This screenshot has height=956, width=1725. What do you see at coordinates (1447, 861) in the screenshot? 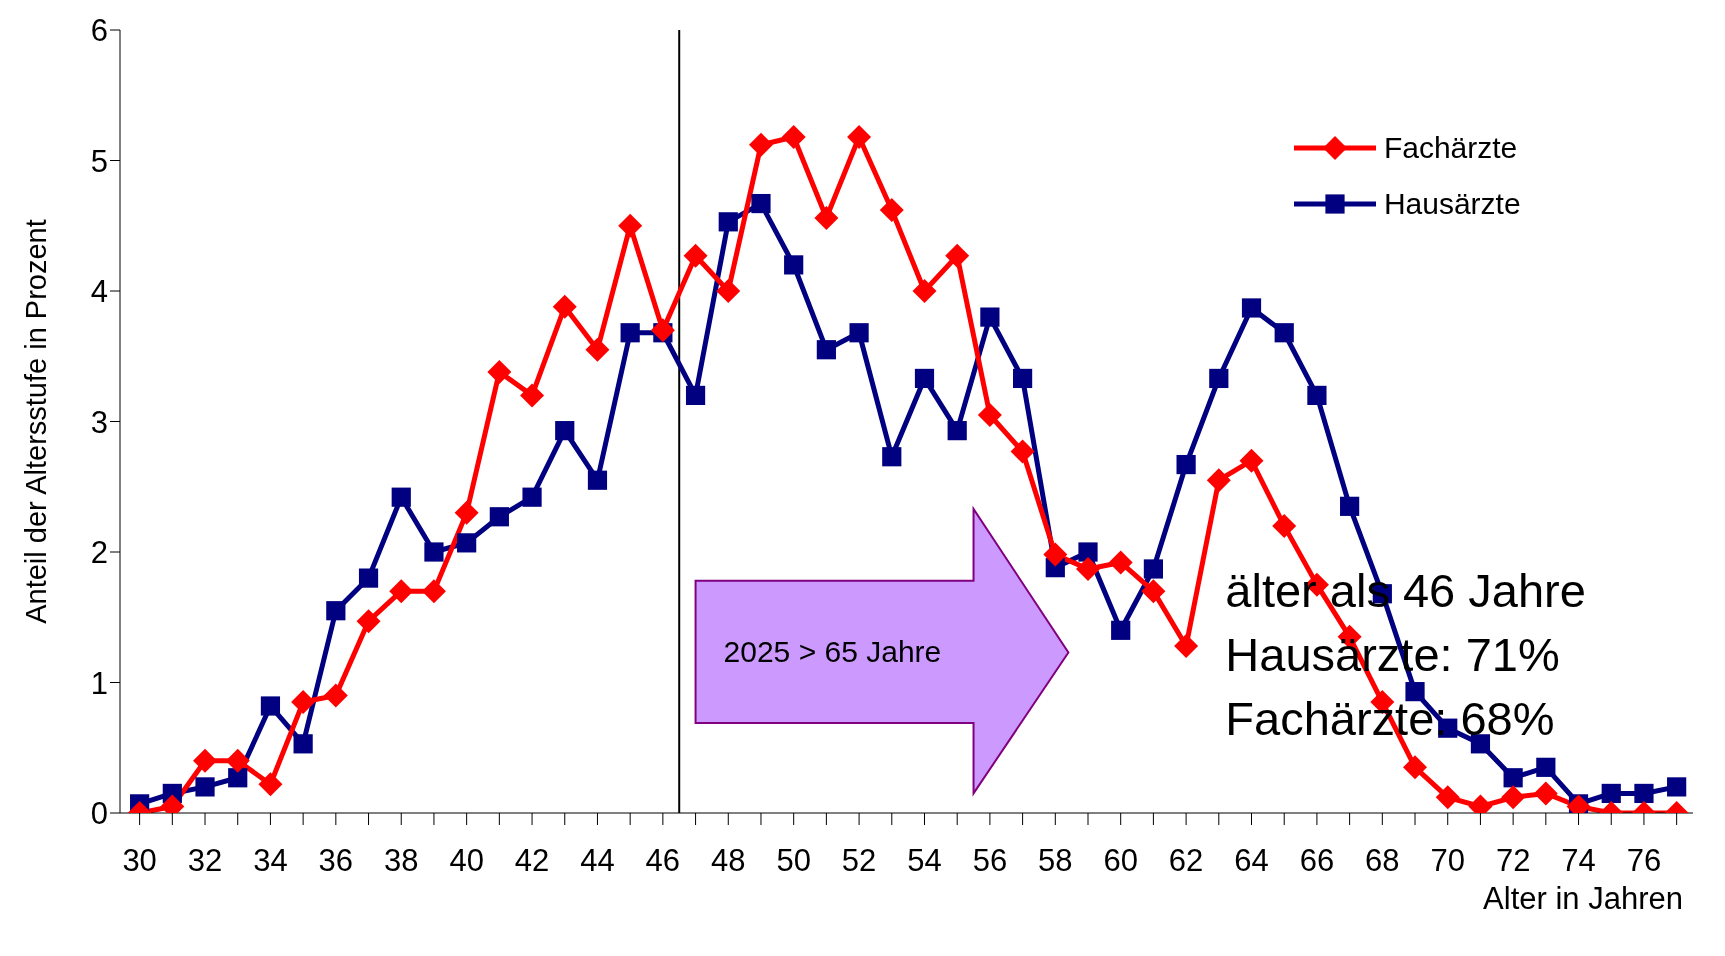
I see `x-tick-label: 70` at bounding box center [1447, 861].